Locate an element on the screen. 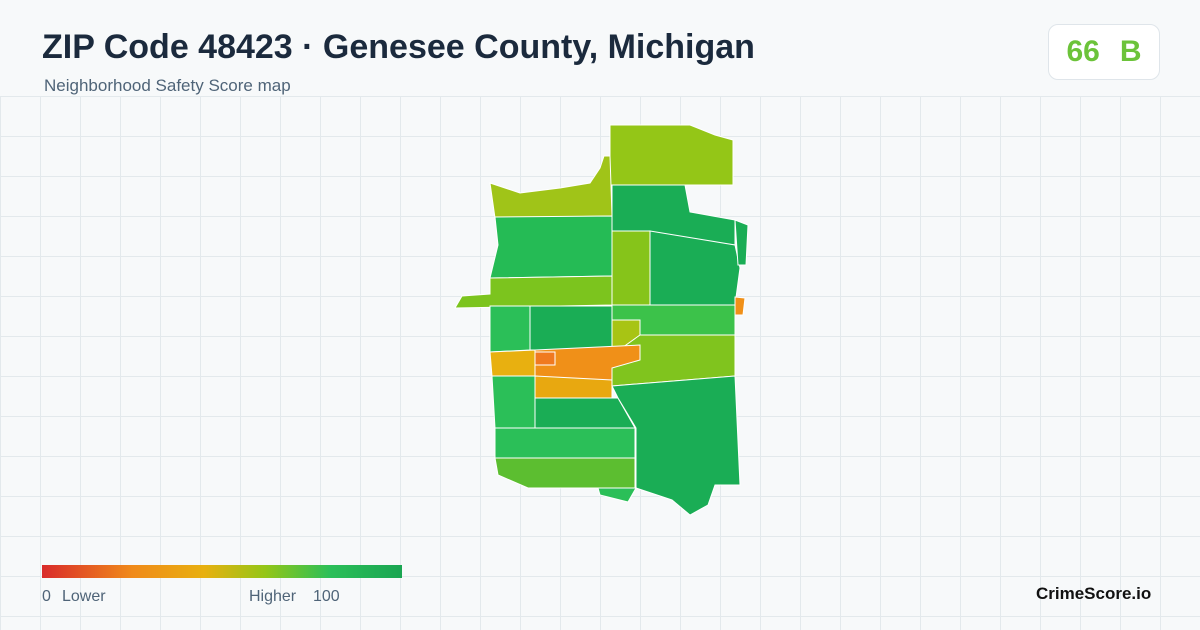 This screenshot has width=1200, height=630. legend-gradient is located at coordinates (222, 571).